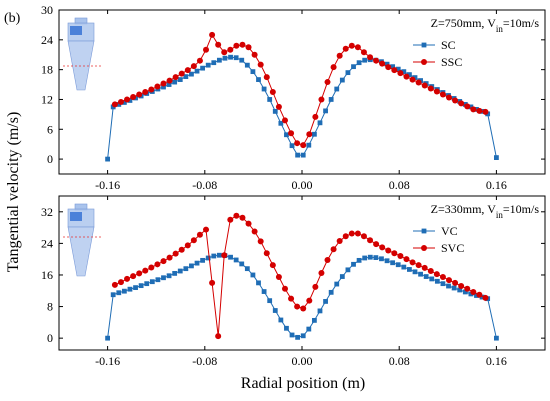 Image resolution: width=550 pixels, height=401 pixels. I want to click on x-tick-label: -0.08, so click(204, 361).